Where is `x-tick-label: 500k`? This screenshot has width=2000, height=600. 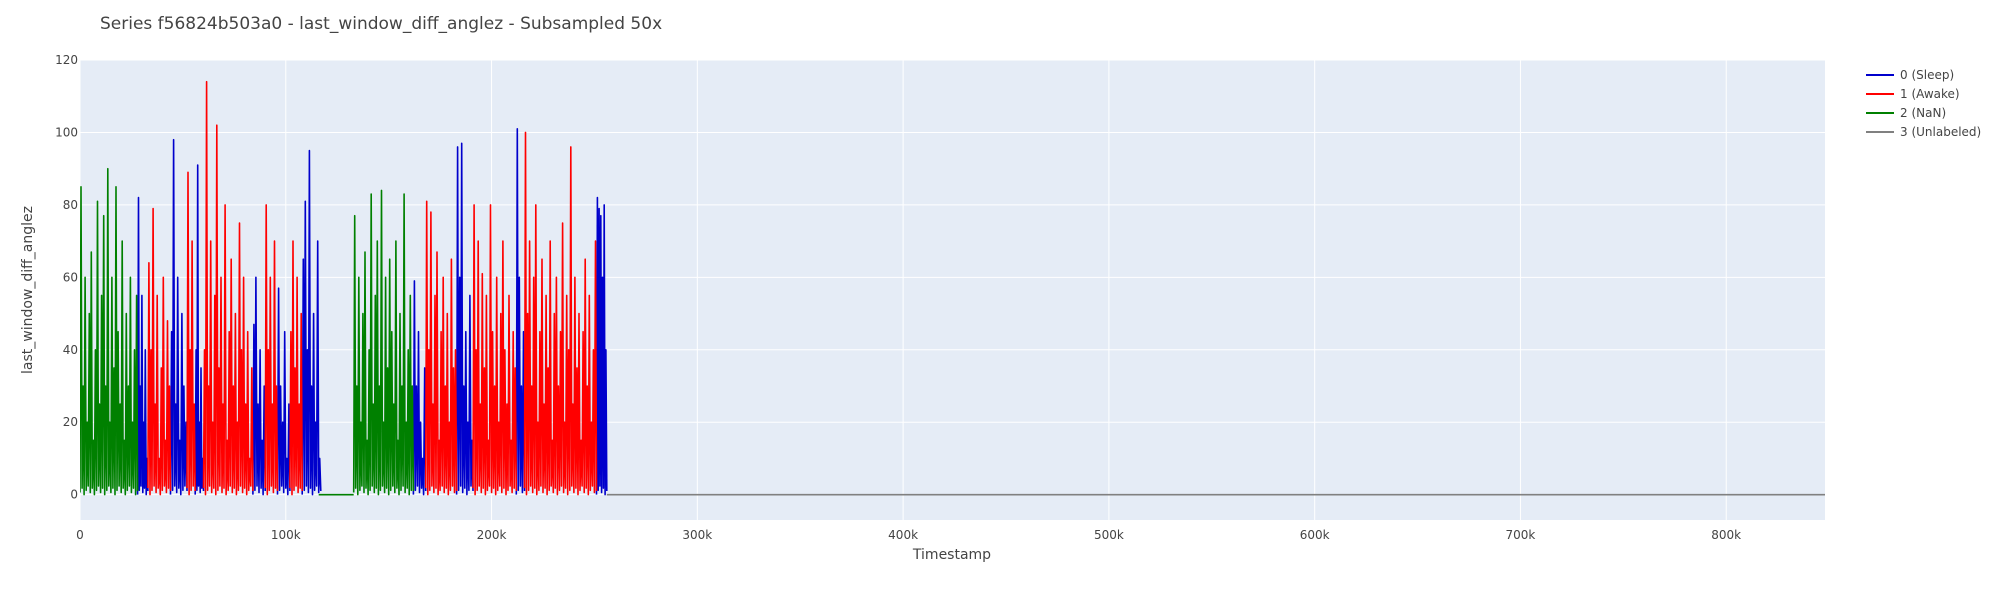
x-tick-label: 500k is located at coordinates (1109, 535).